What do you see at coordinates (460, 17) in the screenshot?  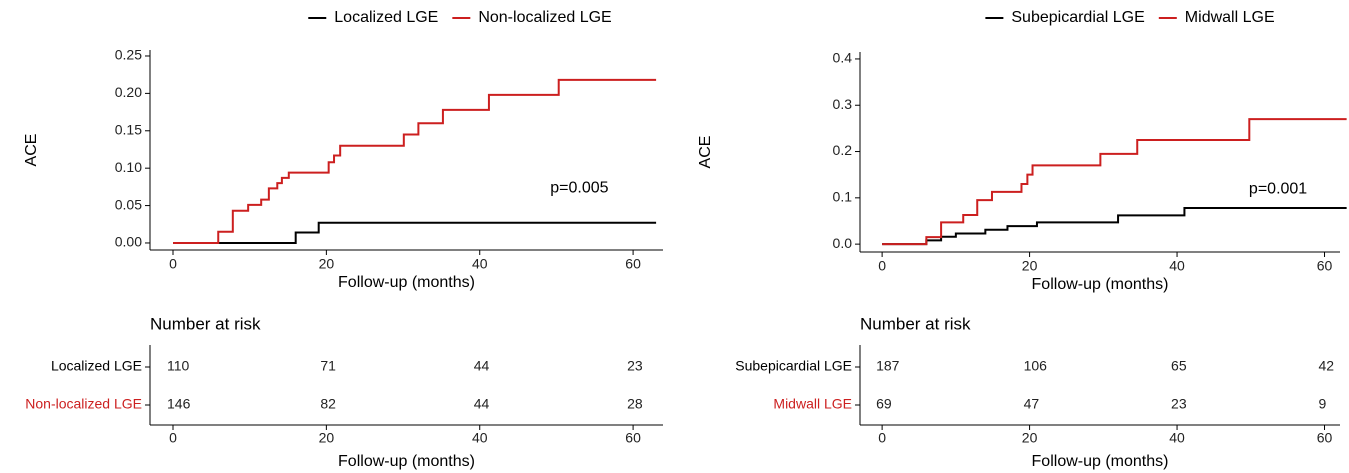 I see `legend: Localized LGE Non-localized LGE` at bounding box center [460, 17].